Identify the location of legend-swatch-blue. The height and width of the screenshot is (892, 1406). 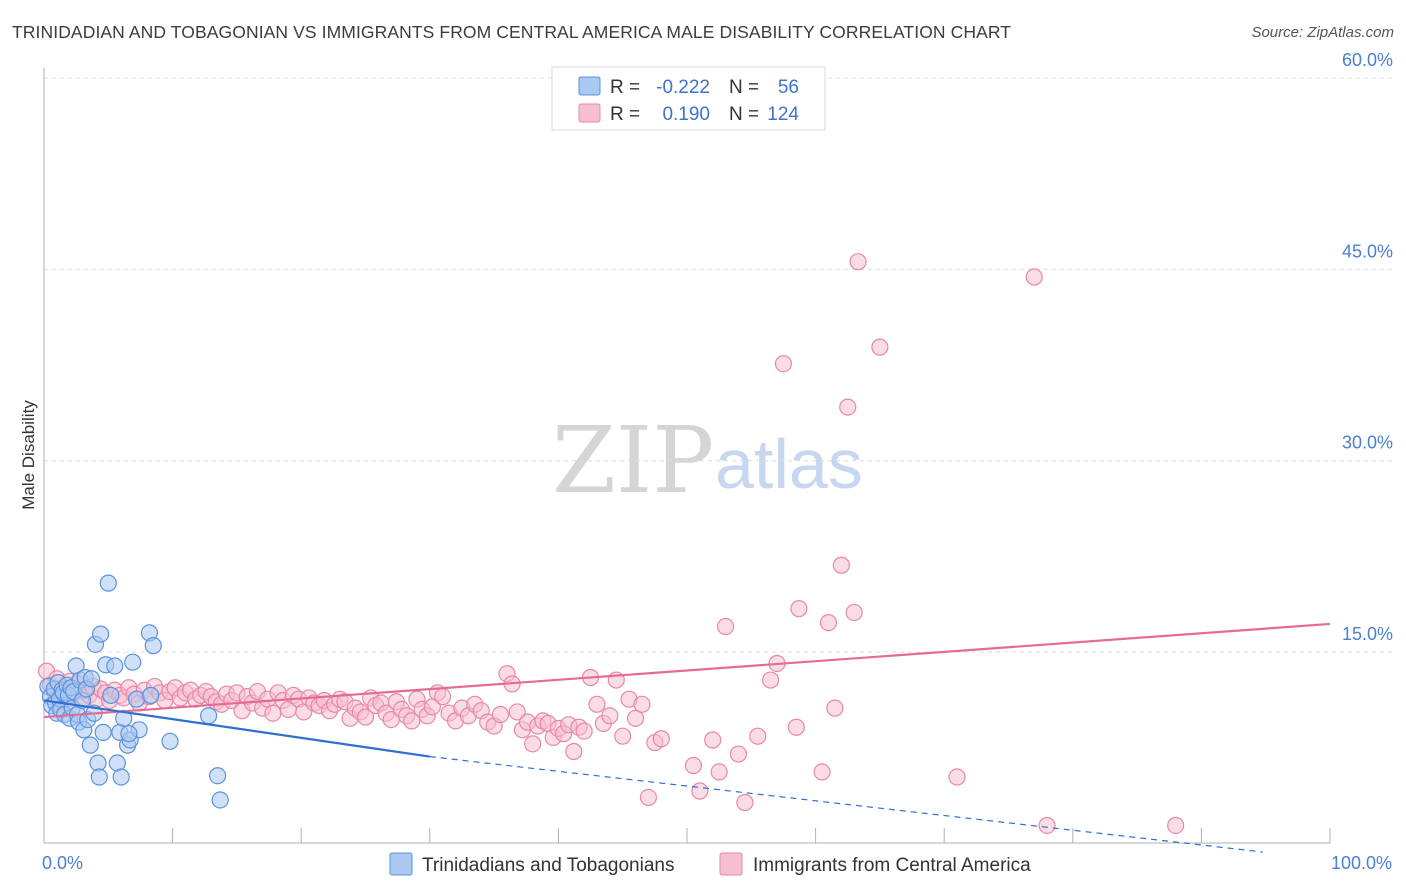
(589, 86).